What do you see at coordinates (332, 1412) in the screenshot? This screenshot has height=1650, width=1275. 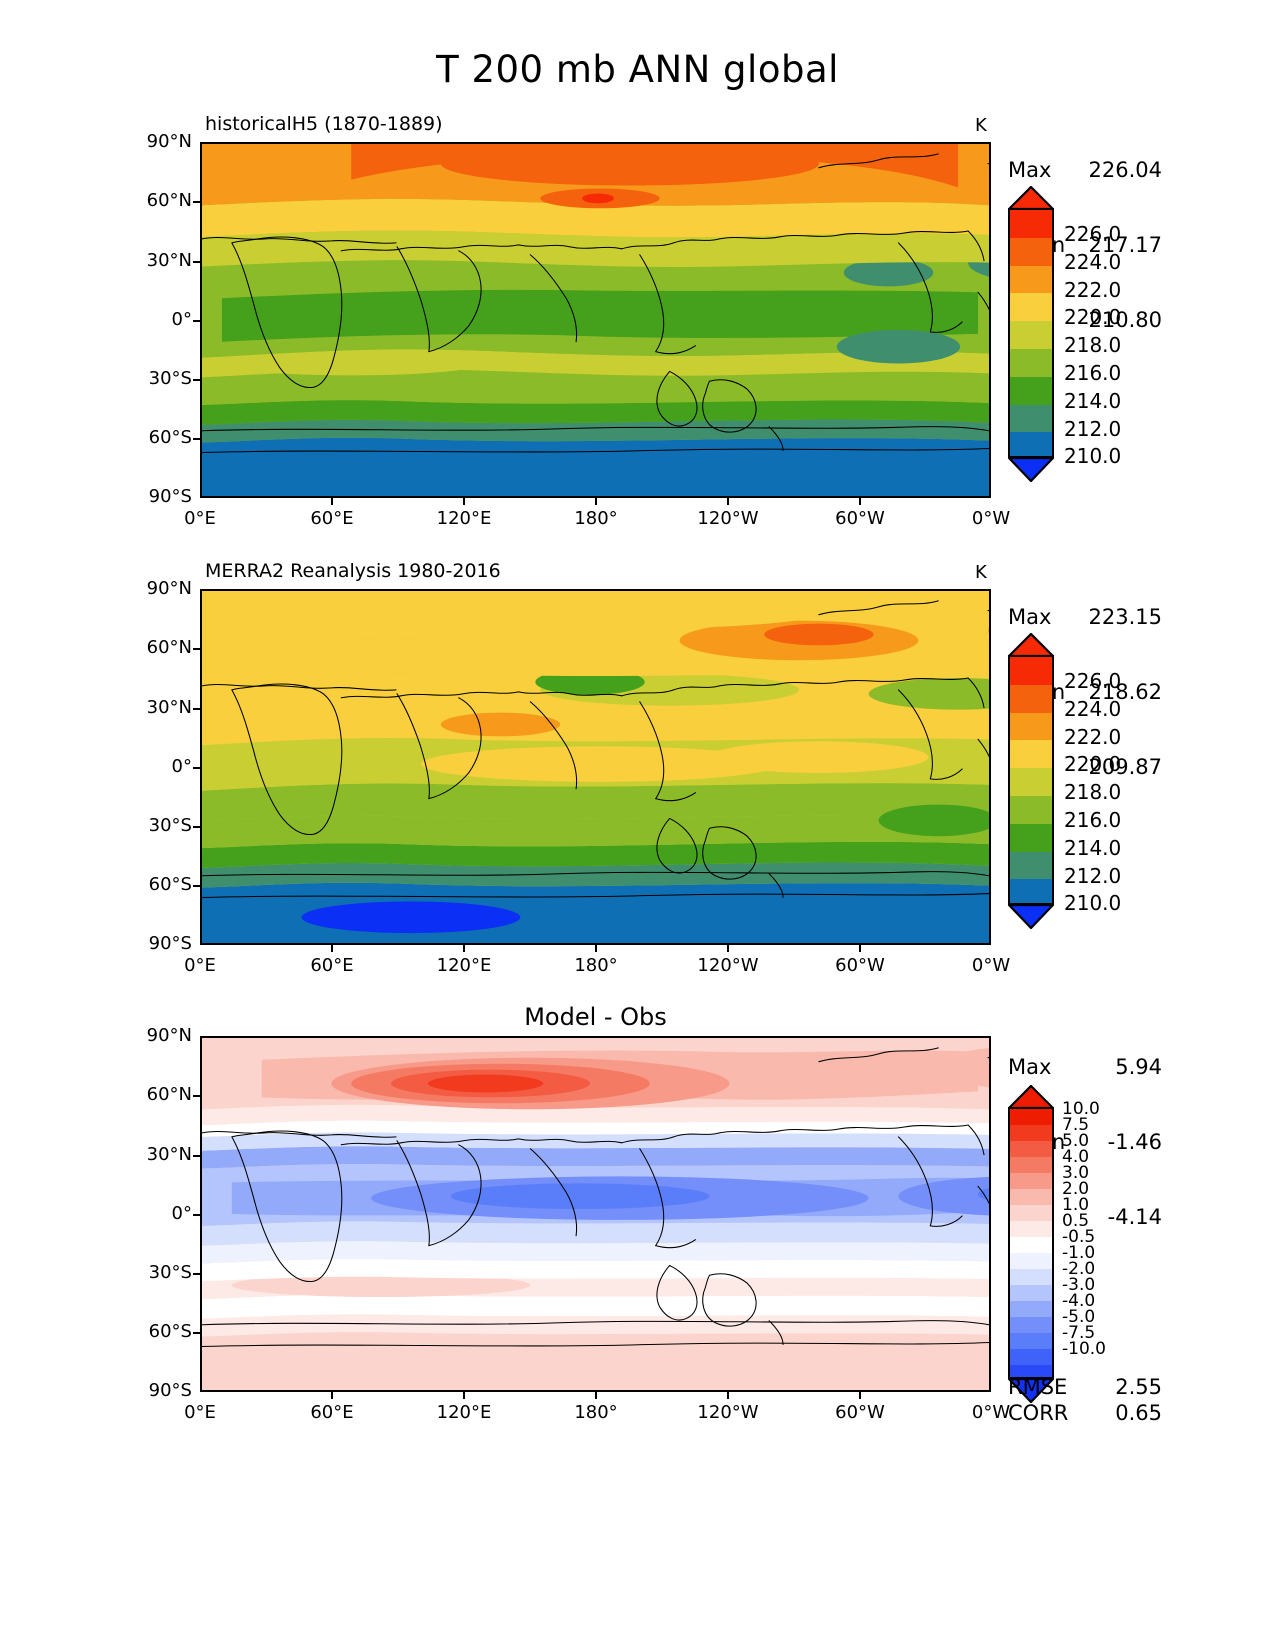 I see `xtick-label: 60°E` at bounding box center [332, 1412].